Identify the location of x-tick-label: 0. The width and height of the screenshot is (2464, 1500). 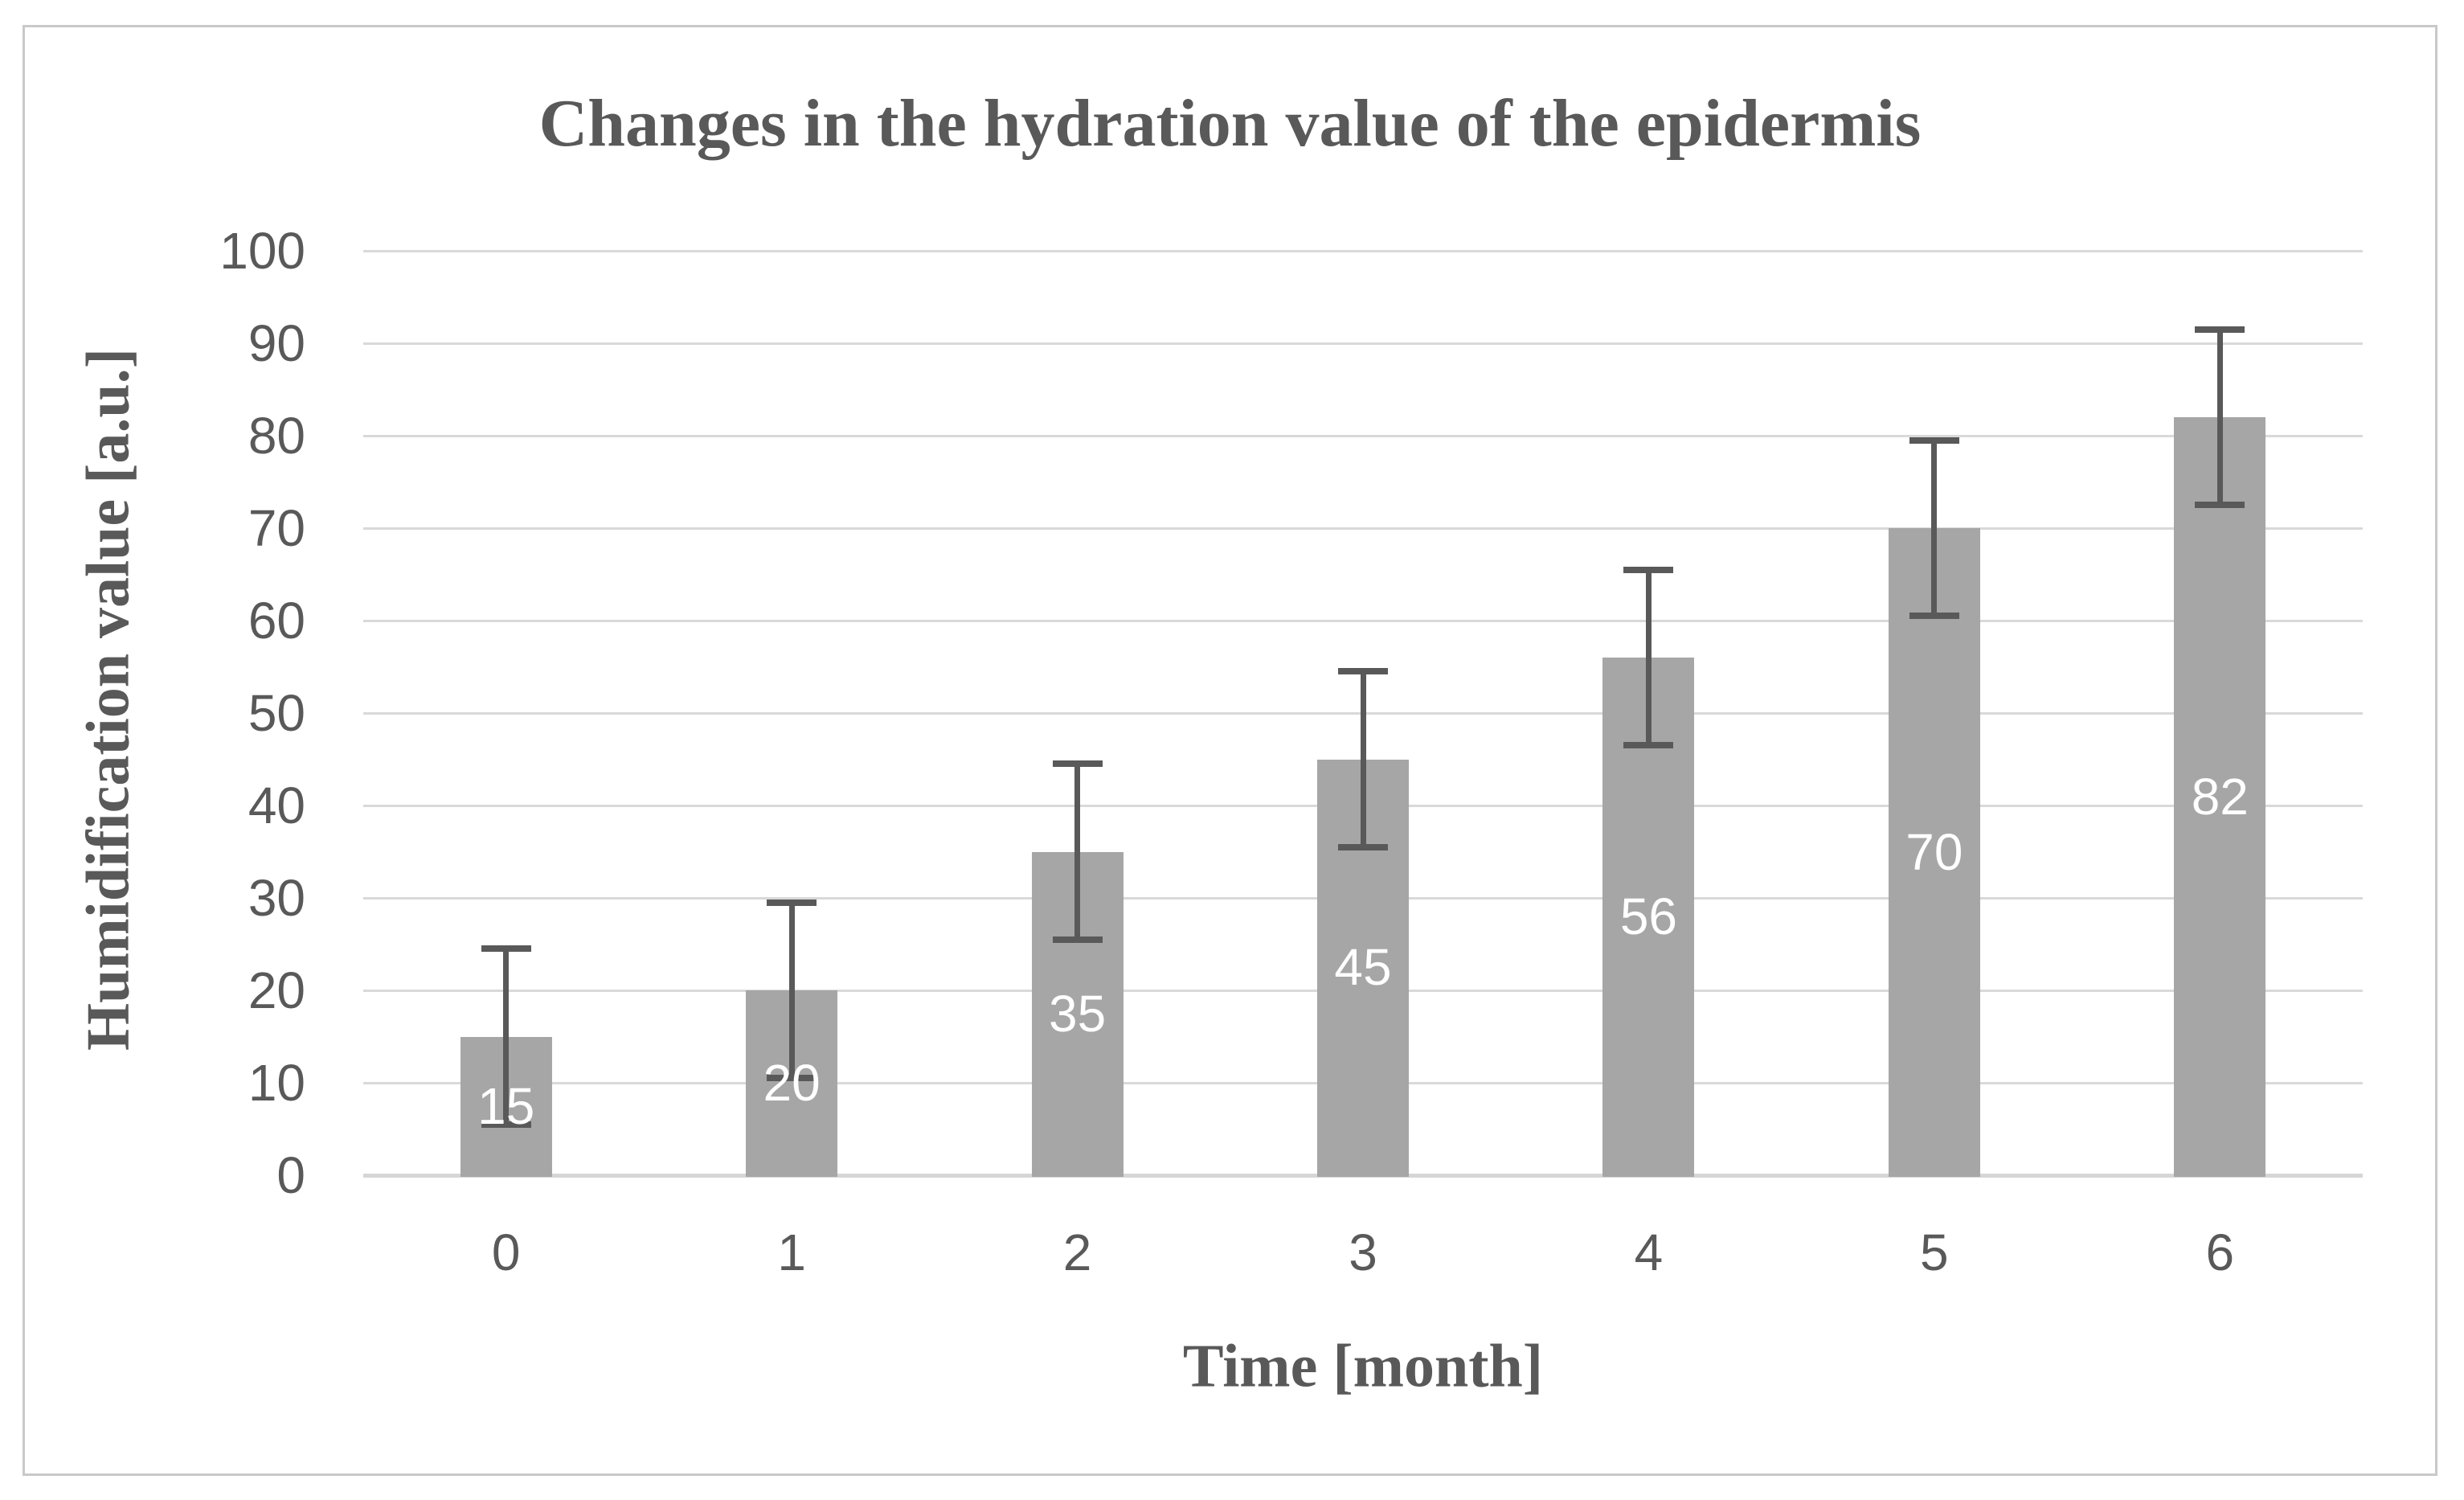
(506, 1252).